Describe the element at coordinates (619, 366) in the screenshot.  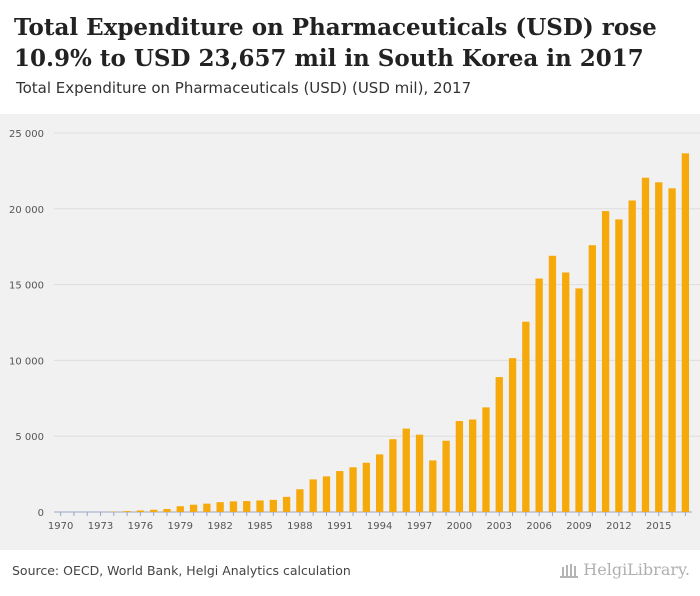
I see `bar-2012` at that location.